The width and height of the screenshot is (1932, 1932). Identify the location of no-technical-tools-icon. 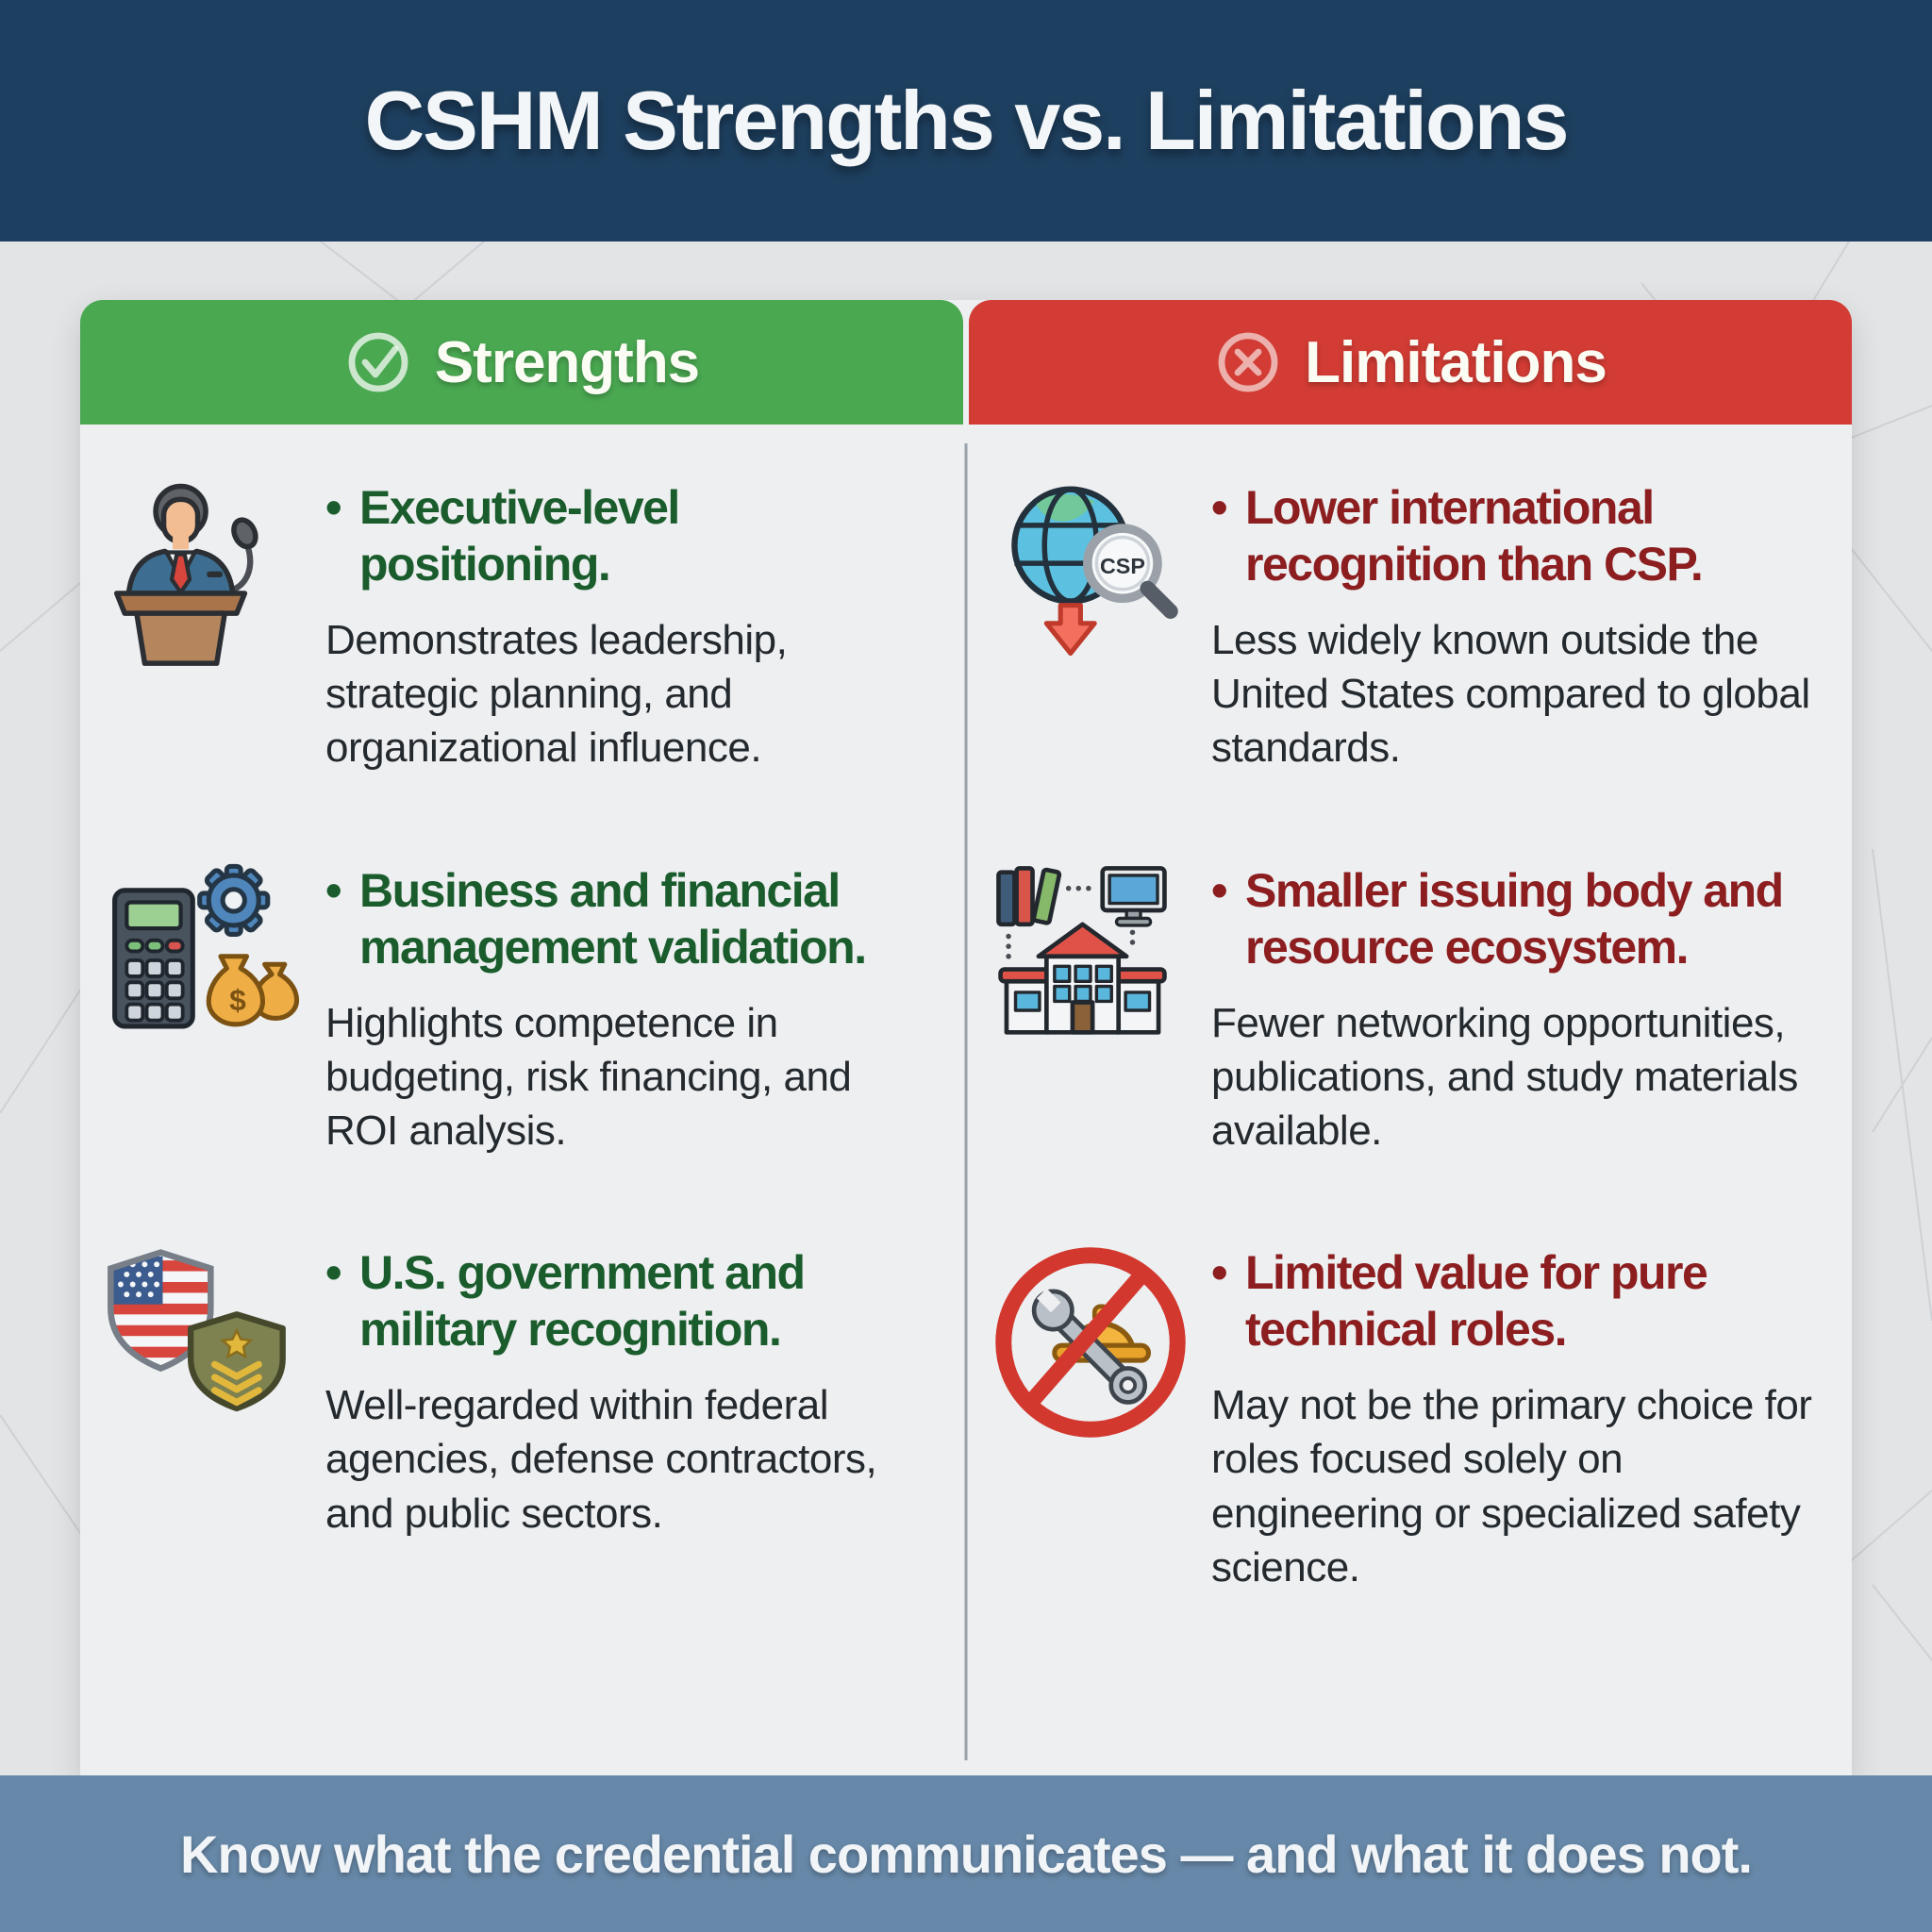
(1091, 1342).